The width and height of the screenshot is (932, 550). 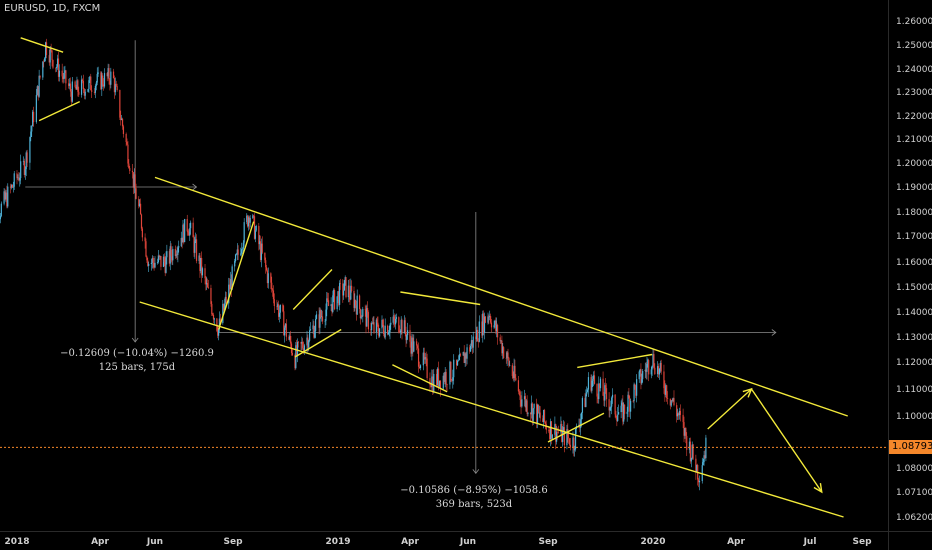 I want to click on price-tick-label: 1.11000, so click(x=914, y=390).